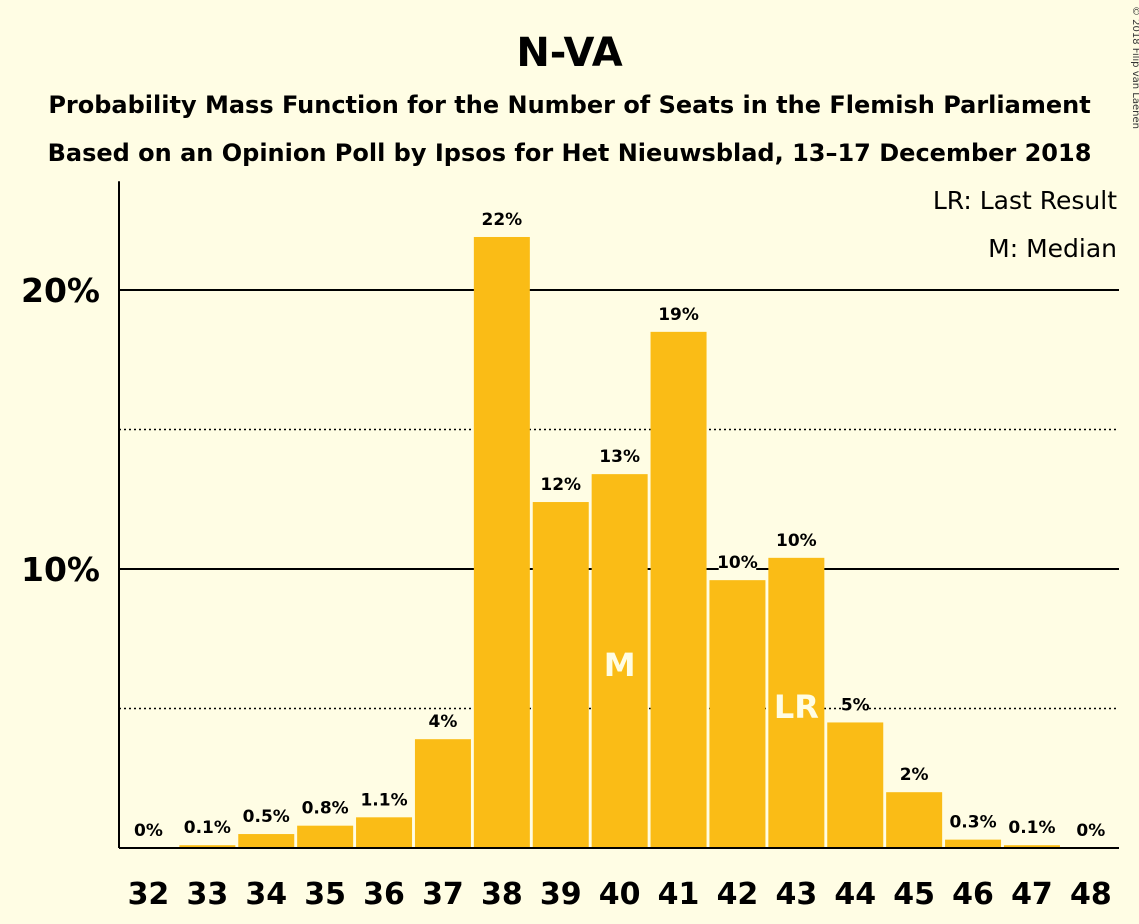  What do you see at coordinates (569, 53) in the screenshot?
I see `chart-title: N-VA` at bounding box center [569, 53].